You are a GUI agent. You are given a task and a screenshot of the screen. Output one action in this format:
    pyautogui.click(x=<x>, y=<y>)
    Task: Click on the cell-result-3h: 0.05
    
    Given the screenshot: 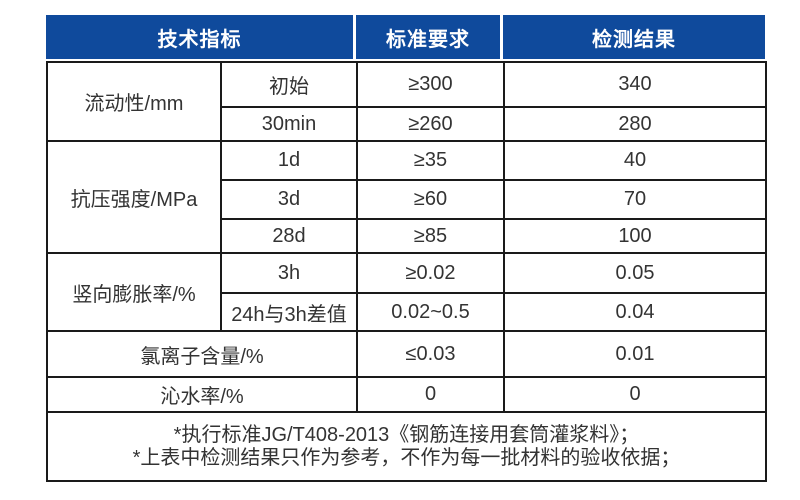 What is the action you would take?
    pyautogui.click(x=635, y=273)
    